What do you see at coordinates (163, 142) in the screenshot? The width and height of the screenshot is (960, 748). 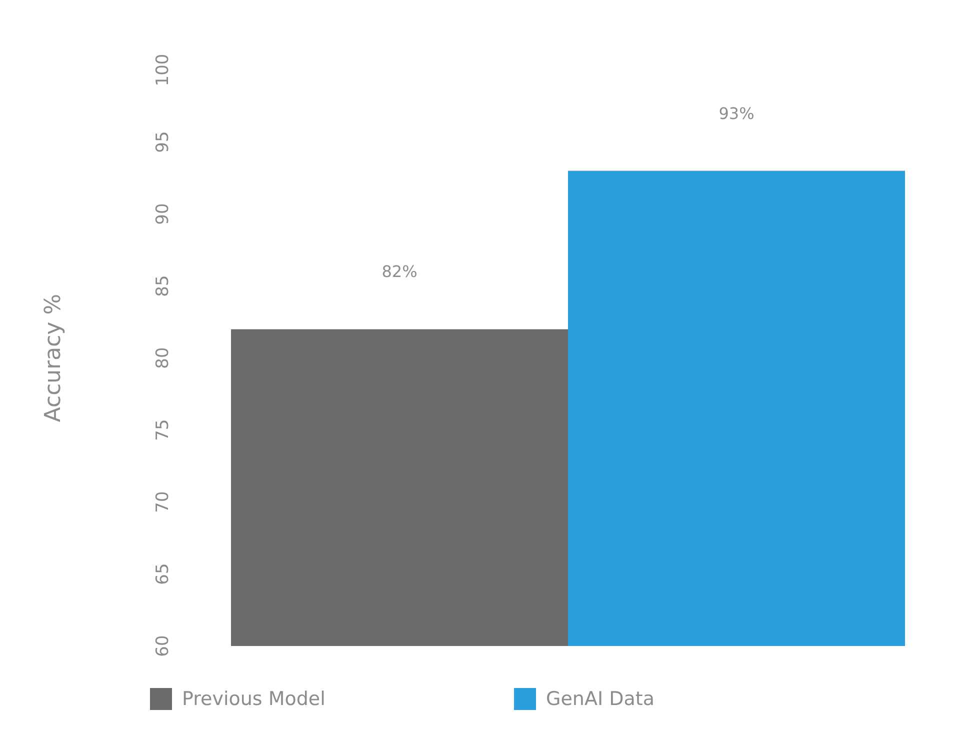 I see `y-tick-label: 95` at bounding box center [163, 142].